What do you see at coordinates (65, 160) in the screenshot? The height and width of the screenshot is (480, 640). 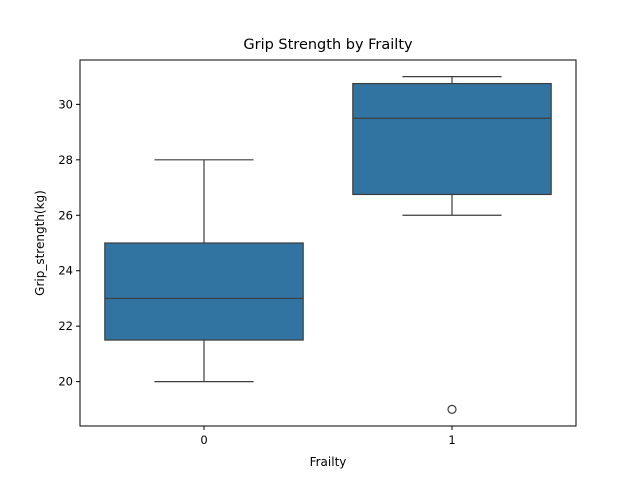 I see `y-tick-label: 28` at bounding box center [65, 160].